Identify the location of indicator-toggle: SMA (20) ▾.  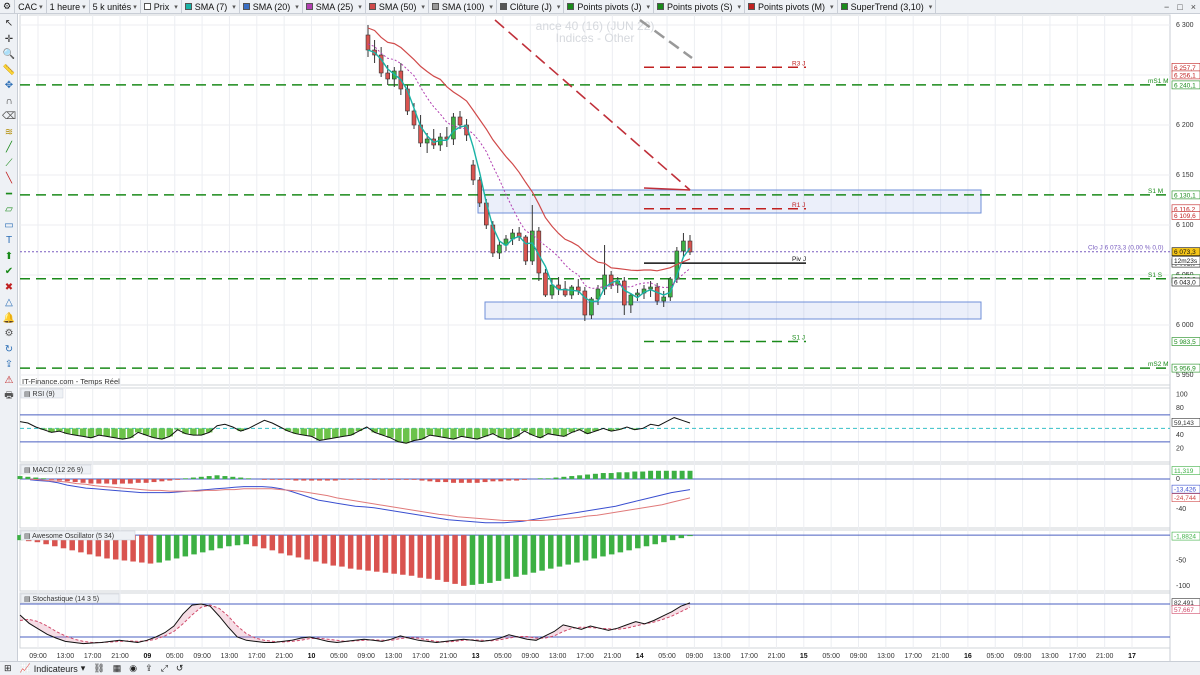
(271, 7).